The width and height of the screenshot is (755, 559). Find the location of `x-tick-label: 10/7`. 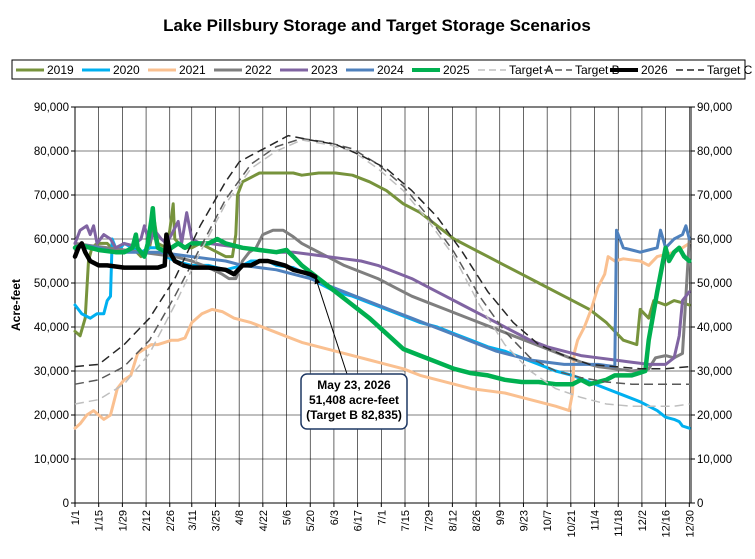

x-tick-label: 10/7 is located at coordinates (548, 520).